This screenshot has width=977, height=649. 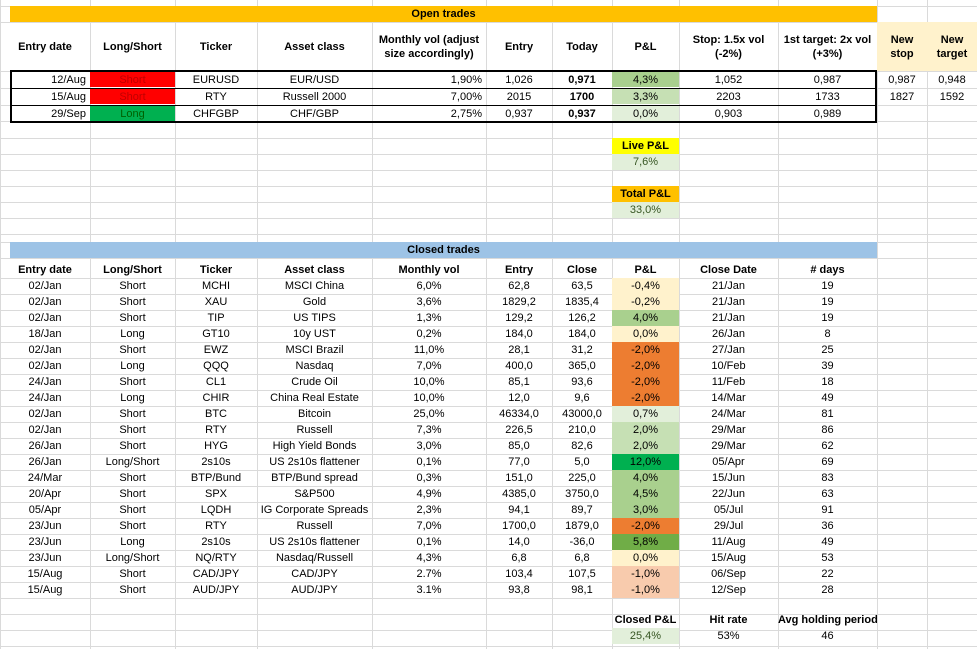 What do you see at coordinates (645, 478) in the screenshot?
I see `closed-pl: 4,0%` at bounding box center [645, 478].